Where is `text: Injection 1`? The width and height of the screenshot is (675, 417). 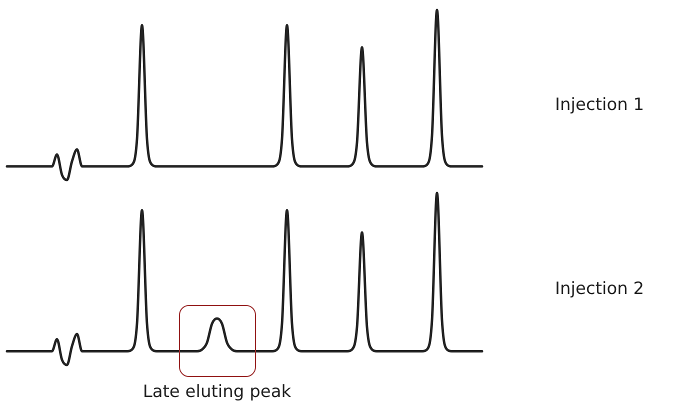
text: Injection 1 is located at coordinates (599, 105).